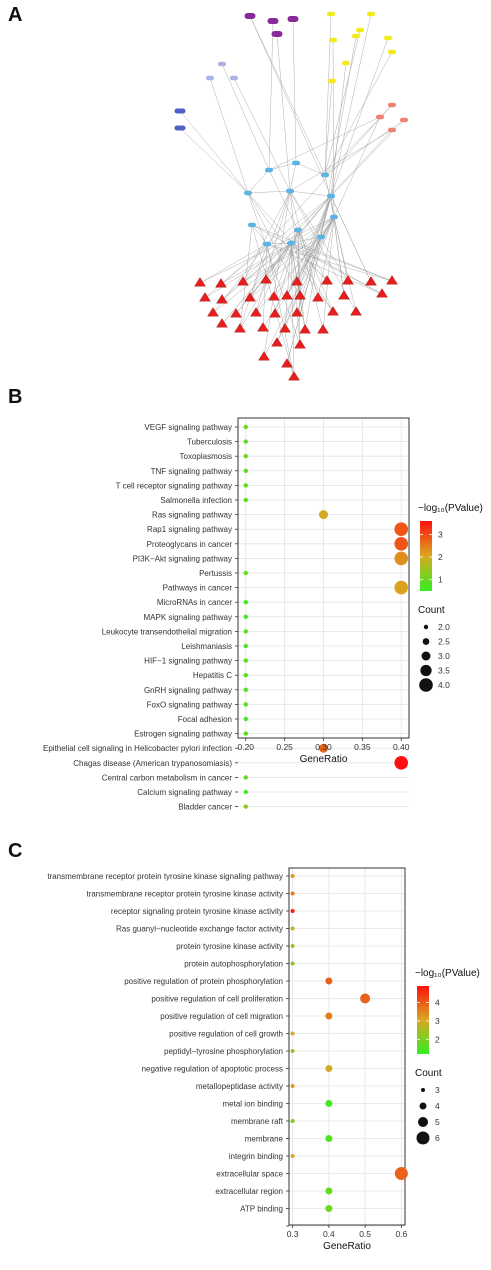  Describe the element at coordinates (196, 500) in the screenshot. I see `category-label: Salmonella infection` at that location.